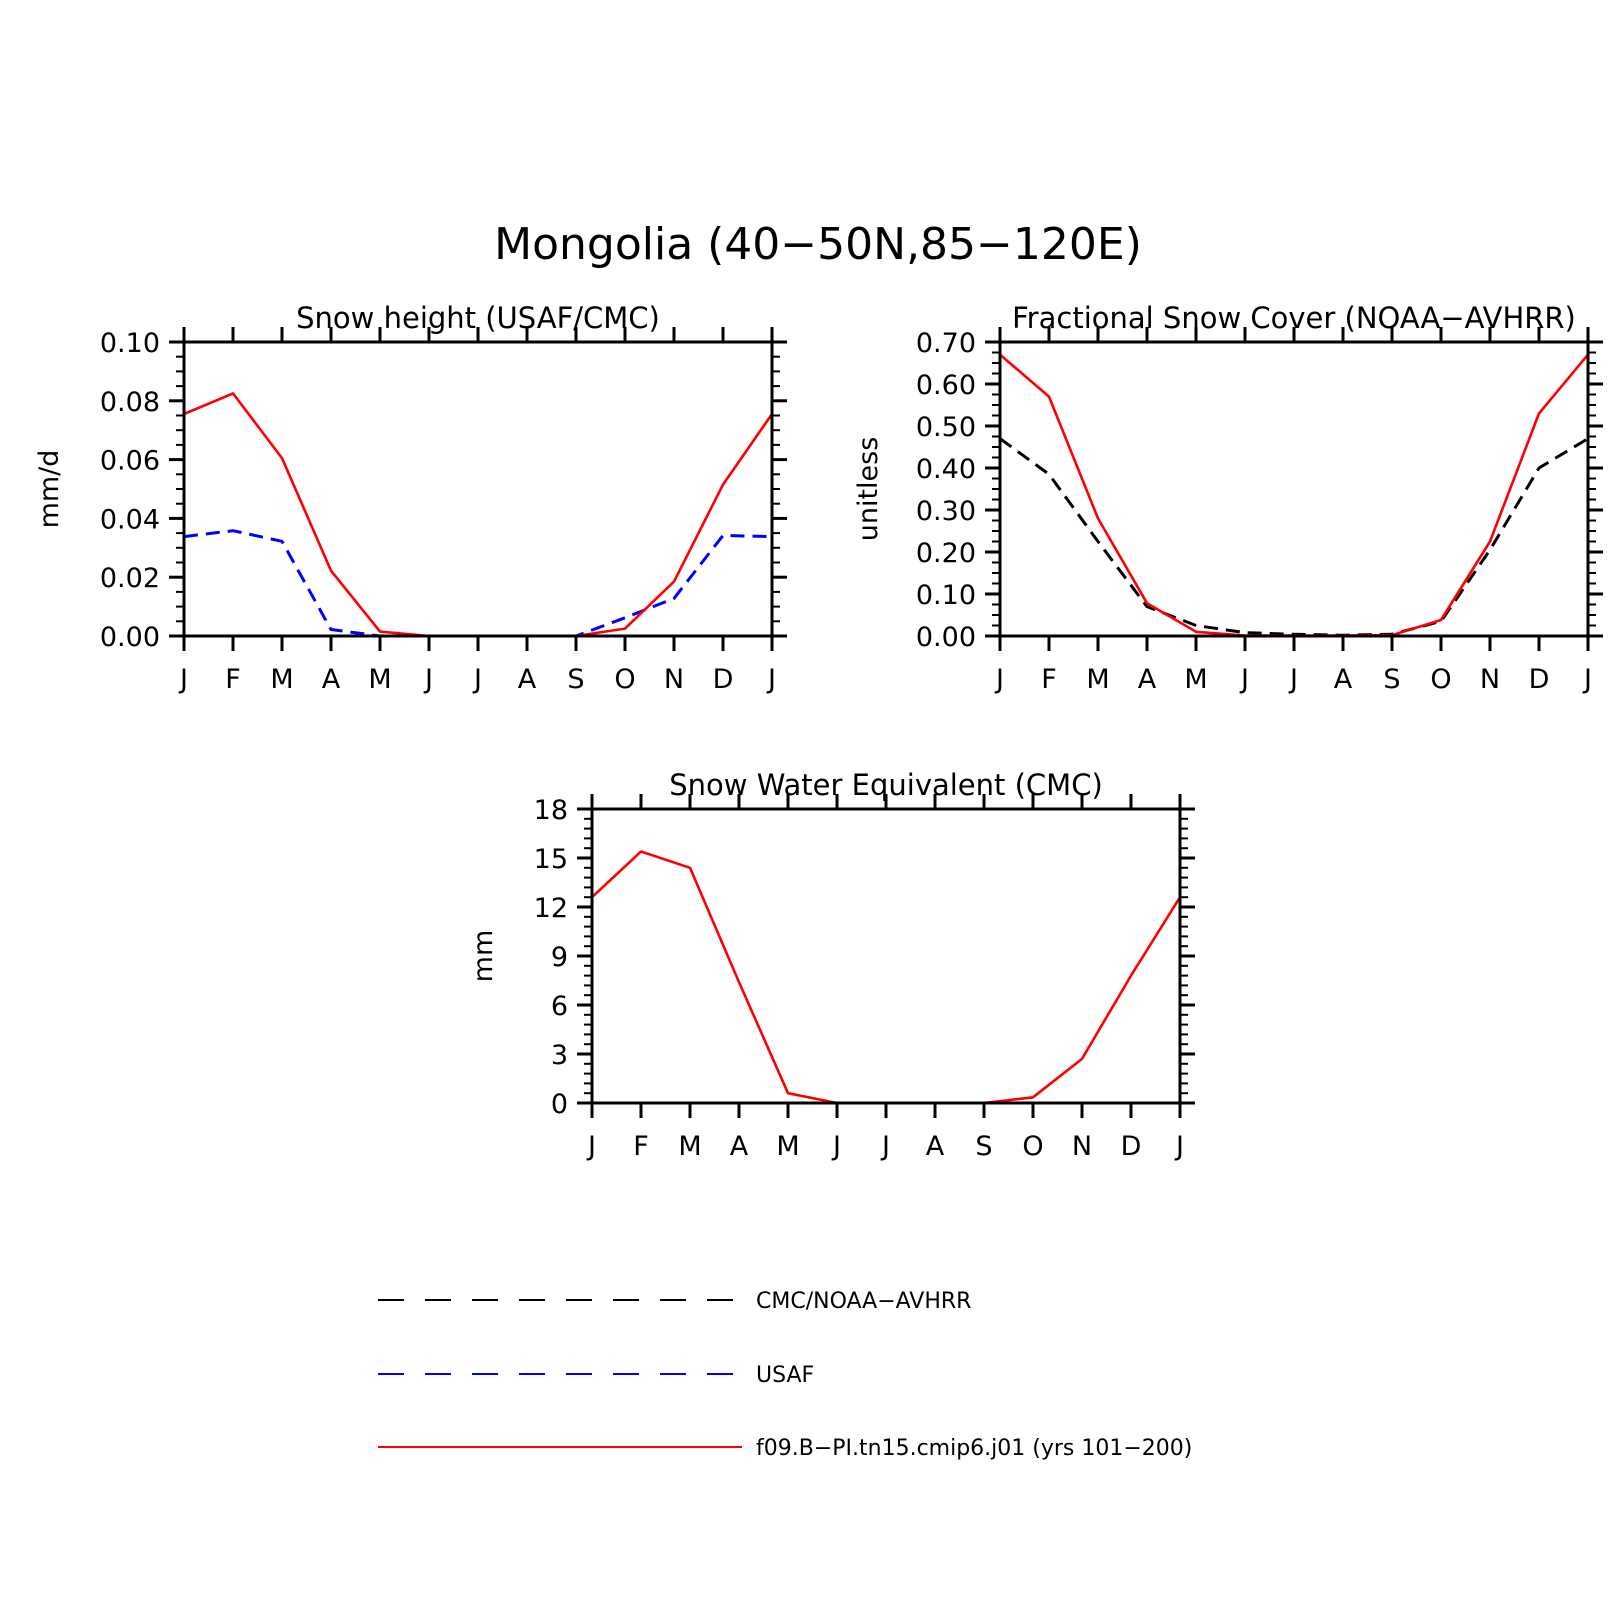 The width and height of the screenshot is (1620, 1620). Describe the element at coordinates (1049, 679) in the screenshot. I see `fractional-snow-cover-xtick-label: F` at that location.